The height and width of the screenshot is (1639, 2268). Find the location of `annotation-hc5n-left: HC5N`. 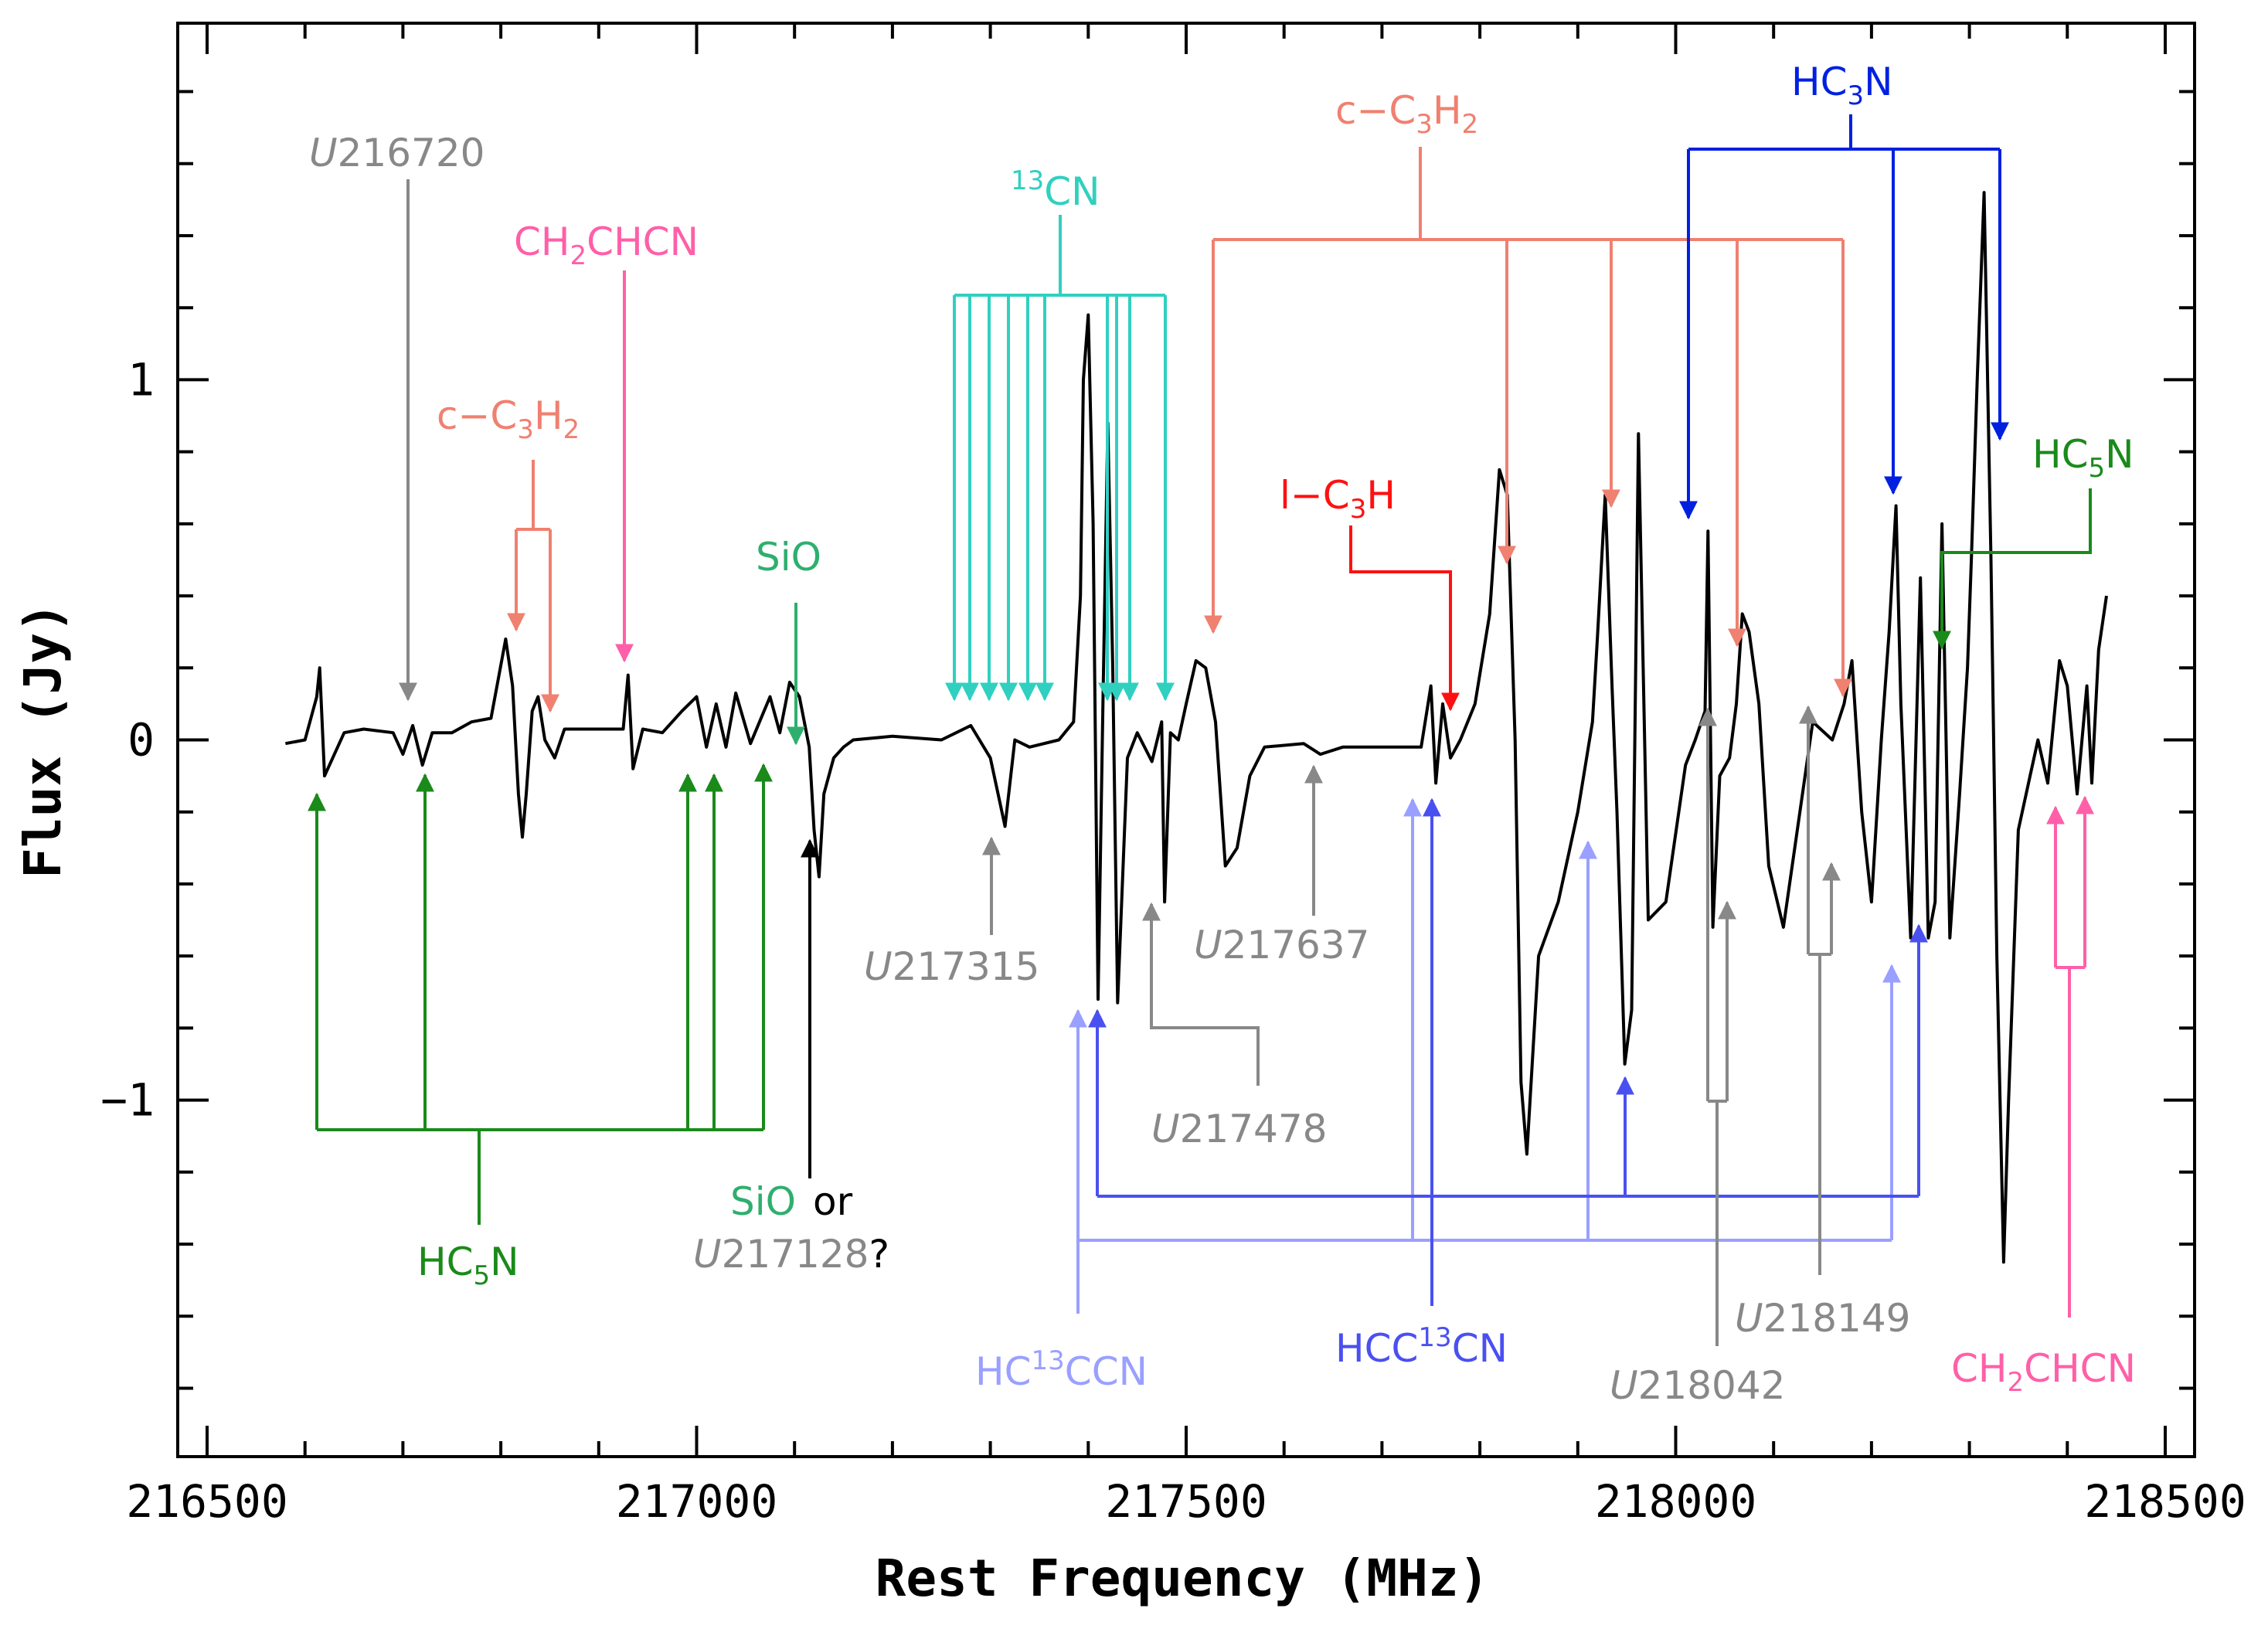

annotation-hc5n-left: HC5N is located at coordinates (540, 1027).